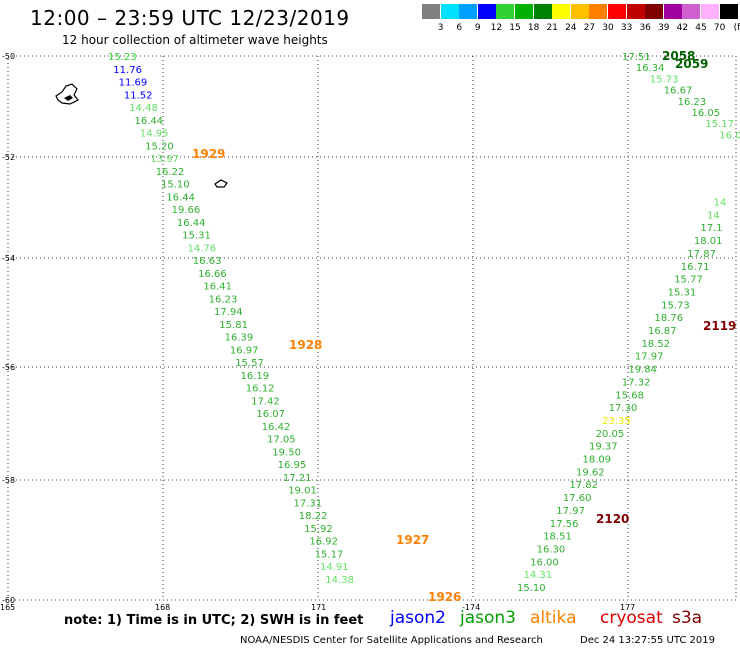 This screenshot has height=650, width=740. Describe the element at coordinates (255, 376) in the screenshot. I see `swh-value: 16.19` at that location.